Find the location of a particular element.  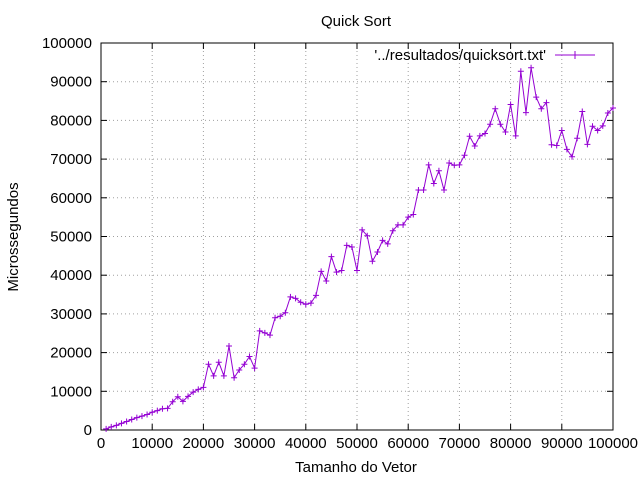

legend-label: '../resultados/quicksort.txt' is located at coordinates (460, 55).